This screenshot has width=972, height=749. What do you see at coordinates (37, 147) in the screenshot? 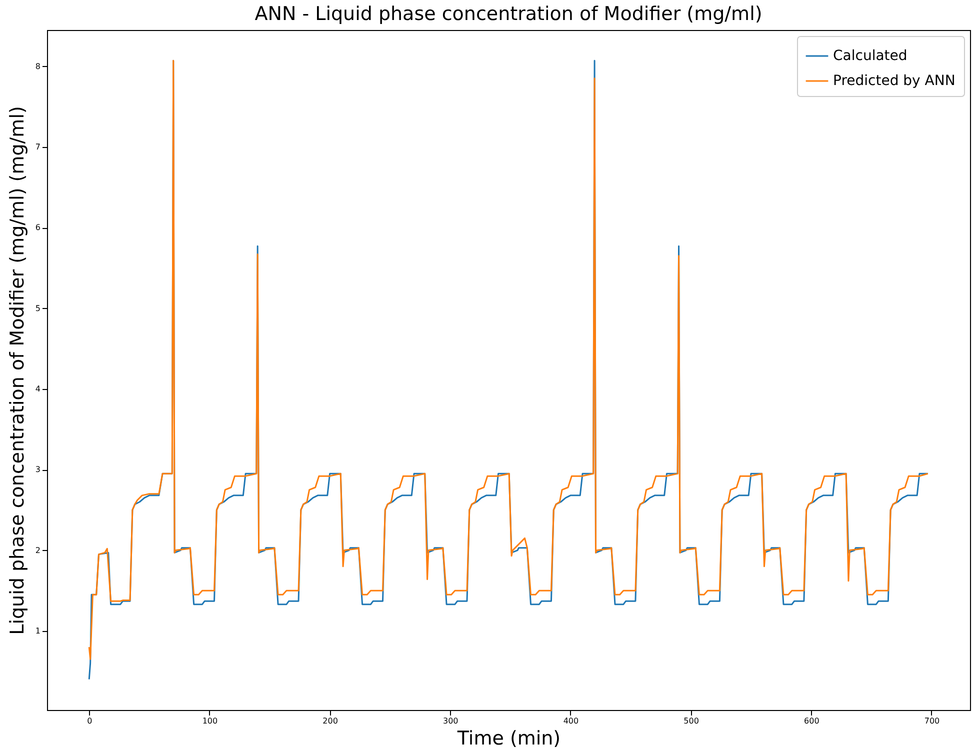
I see `y-tick-label: 7` at bounding box center [37, 147].